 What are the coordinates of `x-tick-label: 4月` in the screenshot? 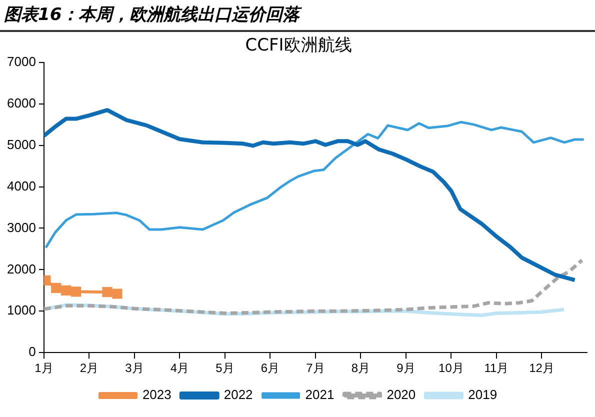 It's located at (180, 368).